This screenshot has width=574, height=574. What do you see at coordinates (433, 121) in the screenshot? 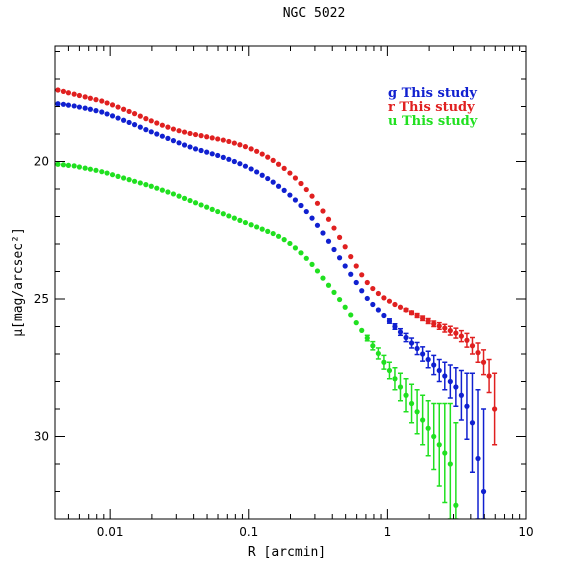
I see `legend-entry-u: u This study` at bounding box center [433, 121].